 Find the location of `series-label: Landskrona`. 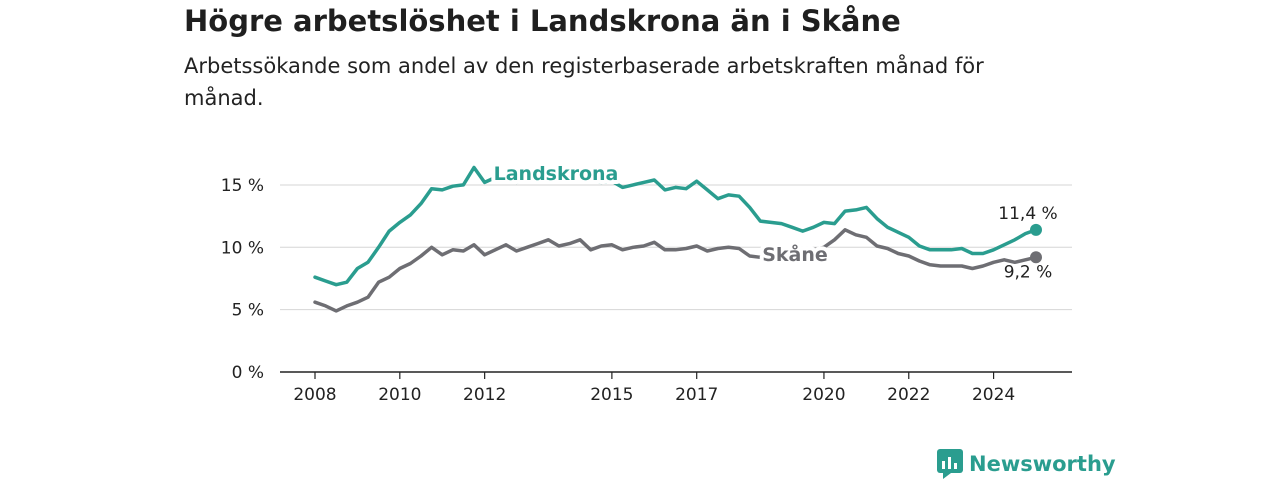

series-label: Landskrona is located at coordinates (556, 174).